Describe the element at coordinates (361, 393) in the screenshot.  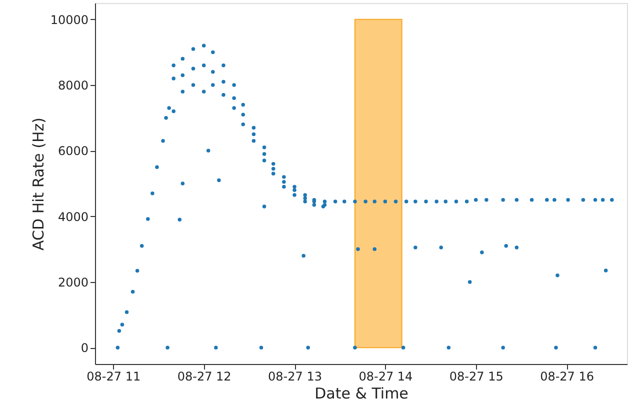
I see `x-axis-title: Date & Time` at that location.